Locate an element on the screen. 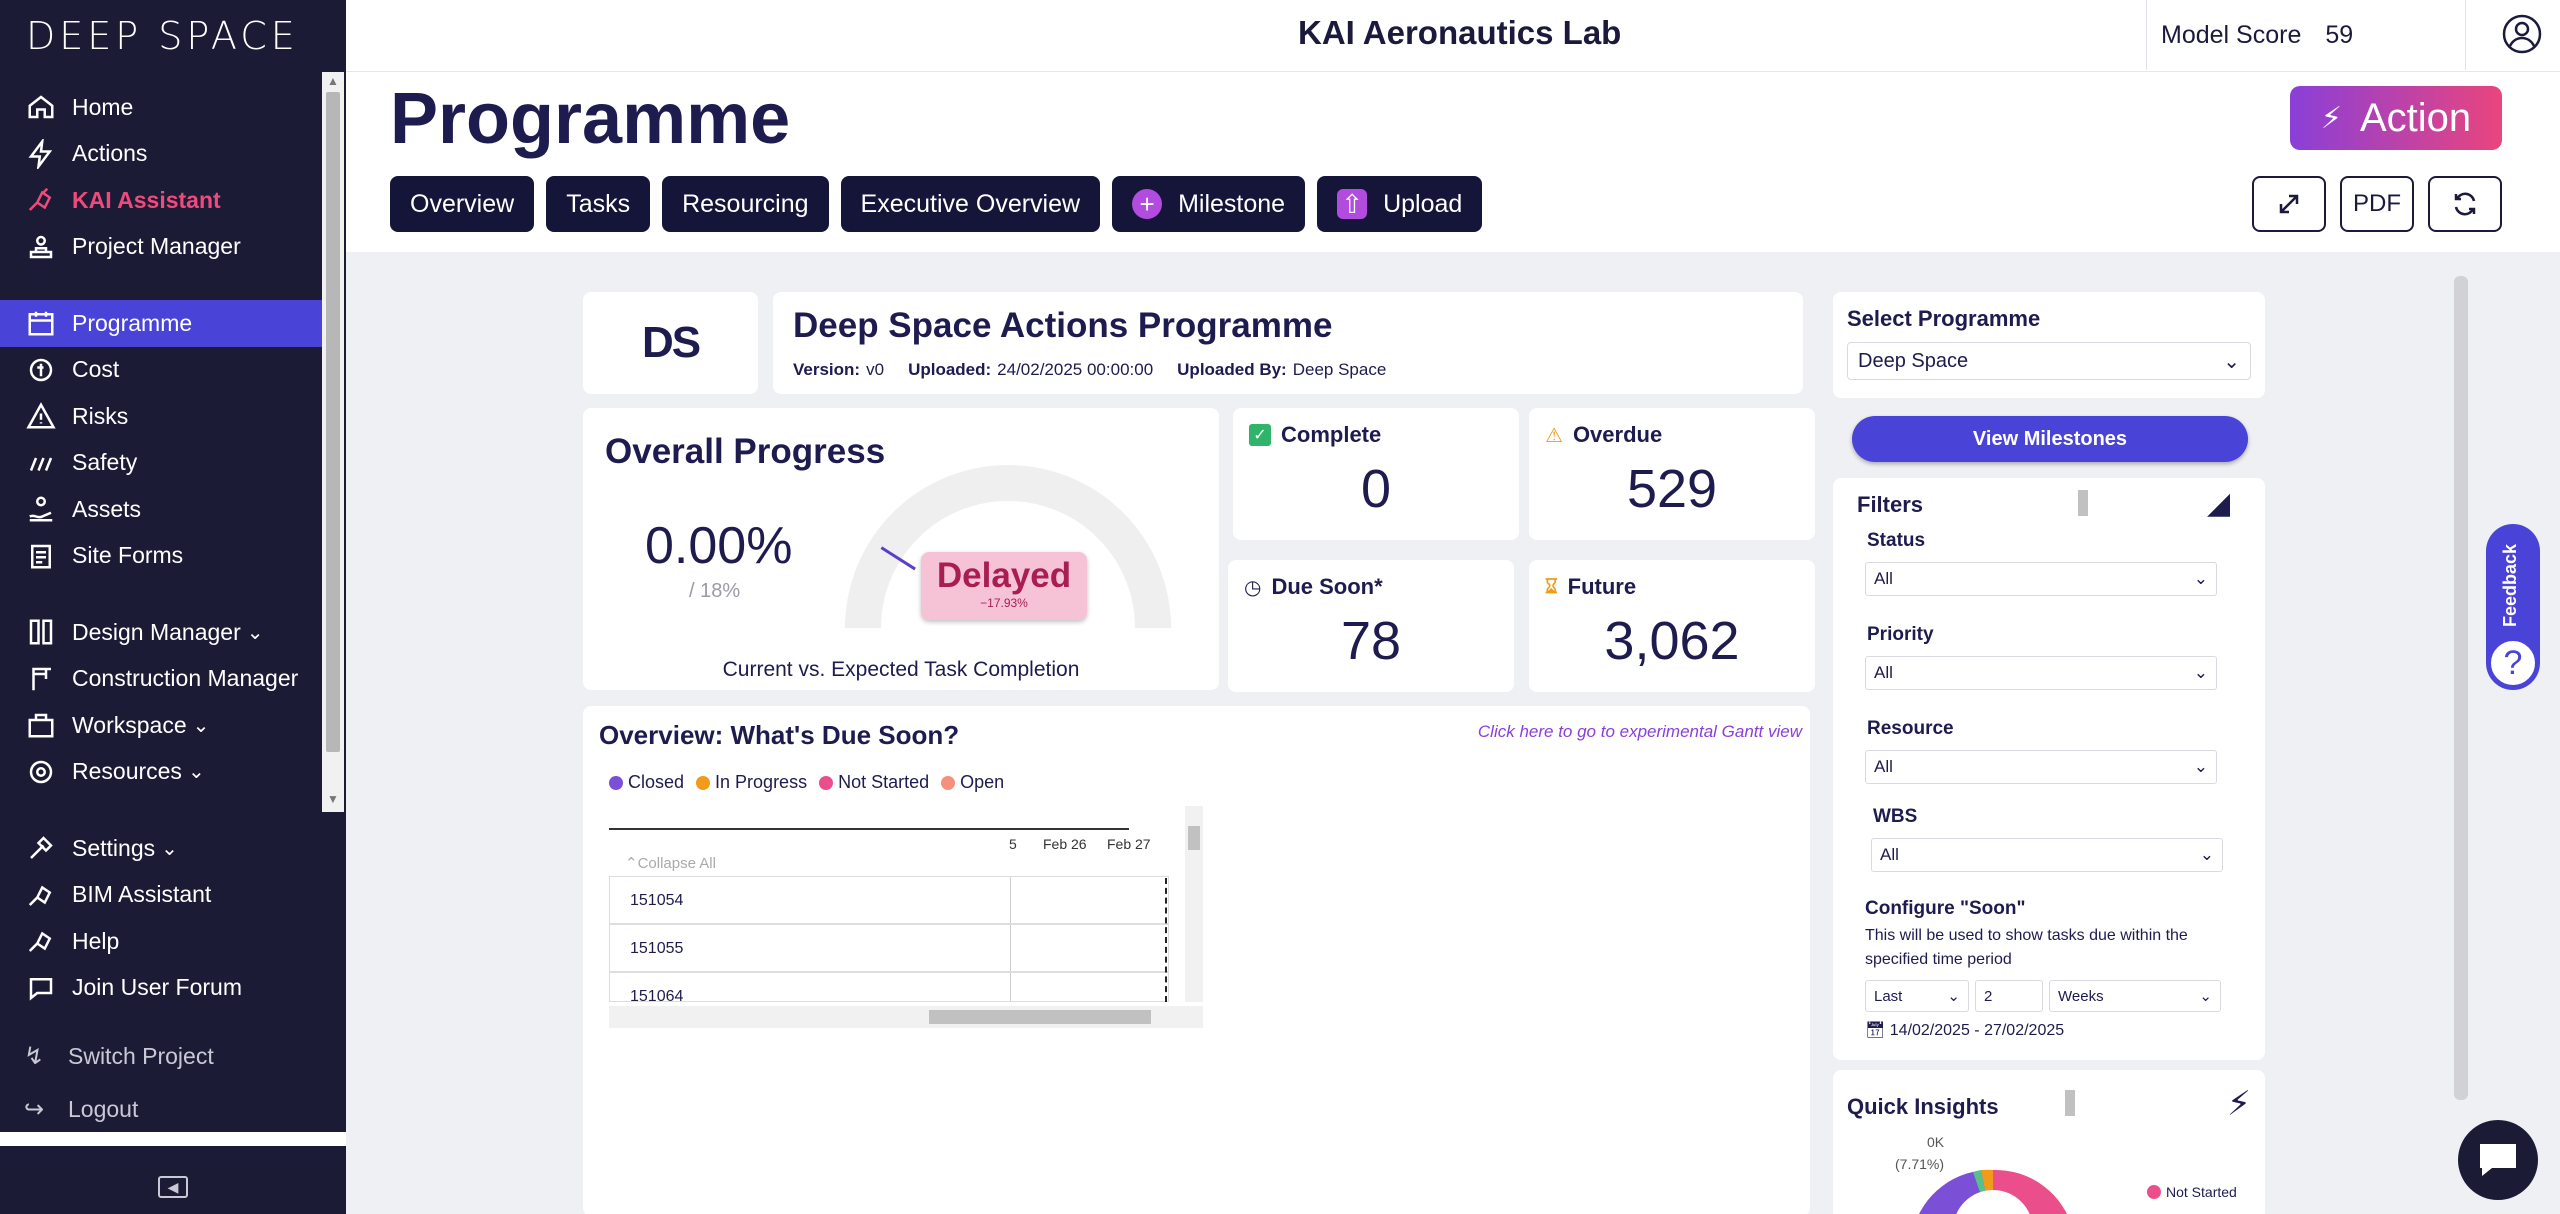  legend-item-not-started: Not Started is located at coordinates (874, 782).